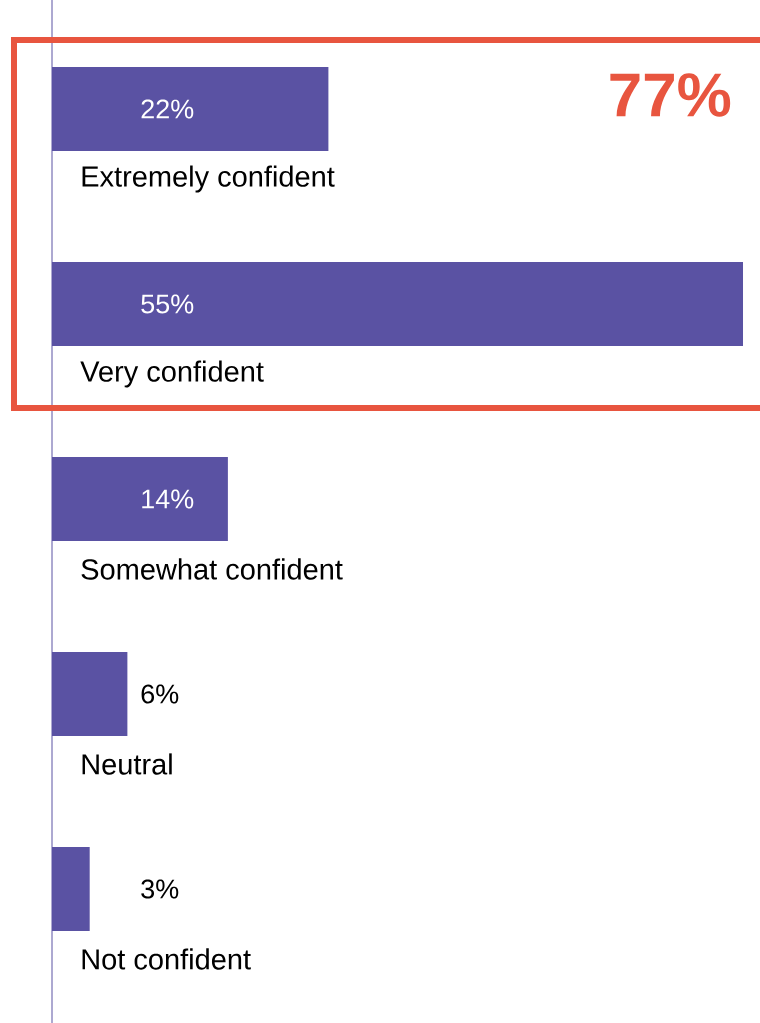 The height and width of the screenshot is (1023, 760). Describe the element at coordinates (167, 304) in the screenshot. I see `data-label: 55%` at that location.